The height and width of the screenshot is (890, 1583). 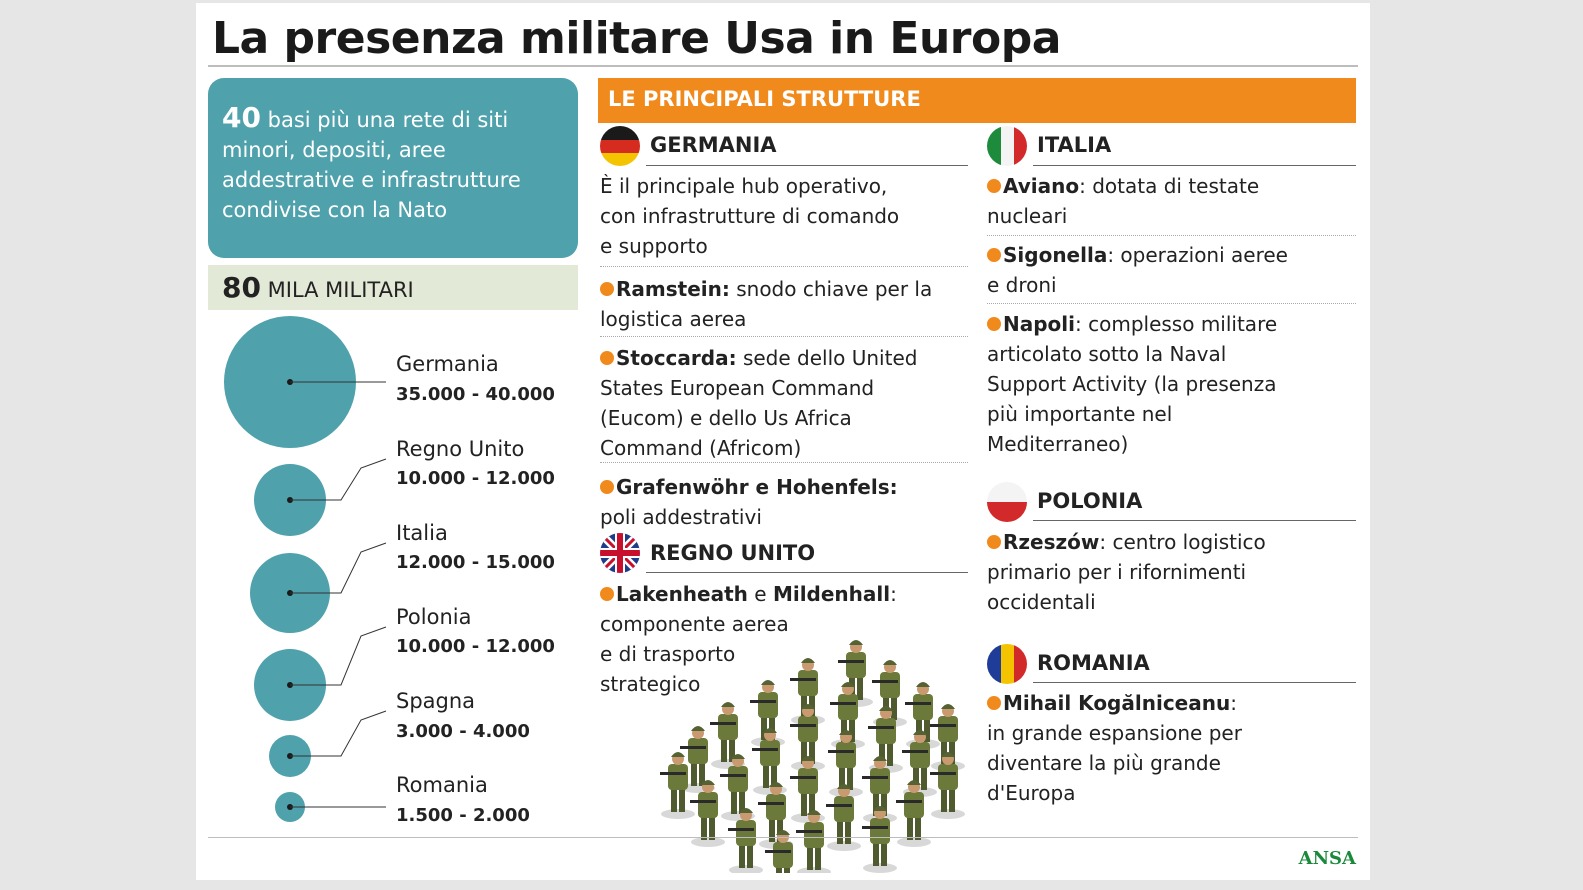 I want to click on kogalniceanu-desc-line4: d'Europa, so click(x=1031, y=793).